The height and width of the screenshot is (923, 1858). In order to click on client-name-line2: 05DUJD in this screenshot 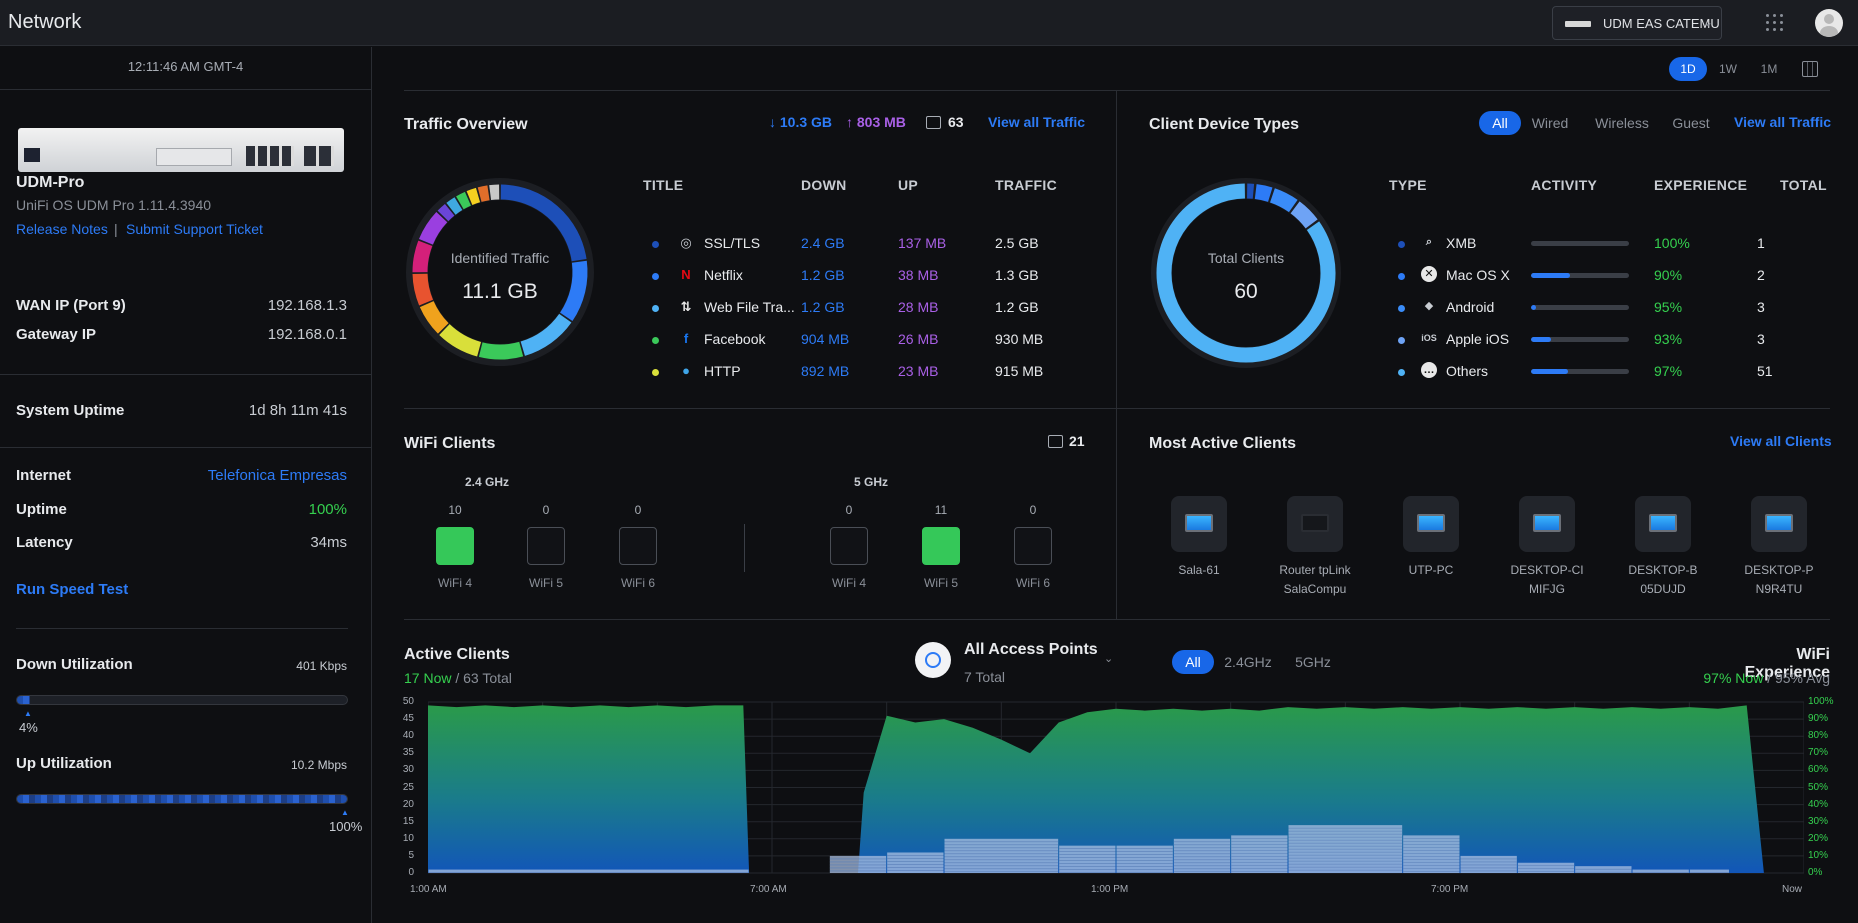, I will do `click(1663, 589)`.